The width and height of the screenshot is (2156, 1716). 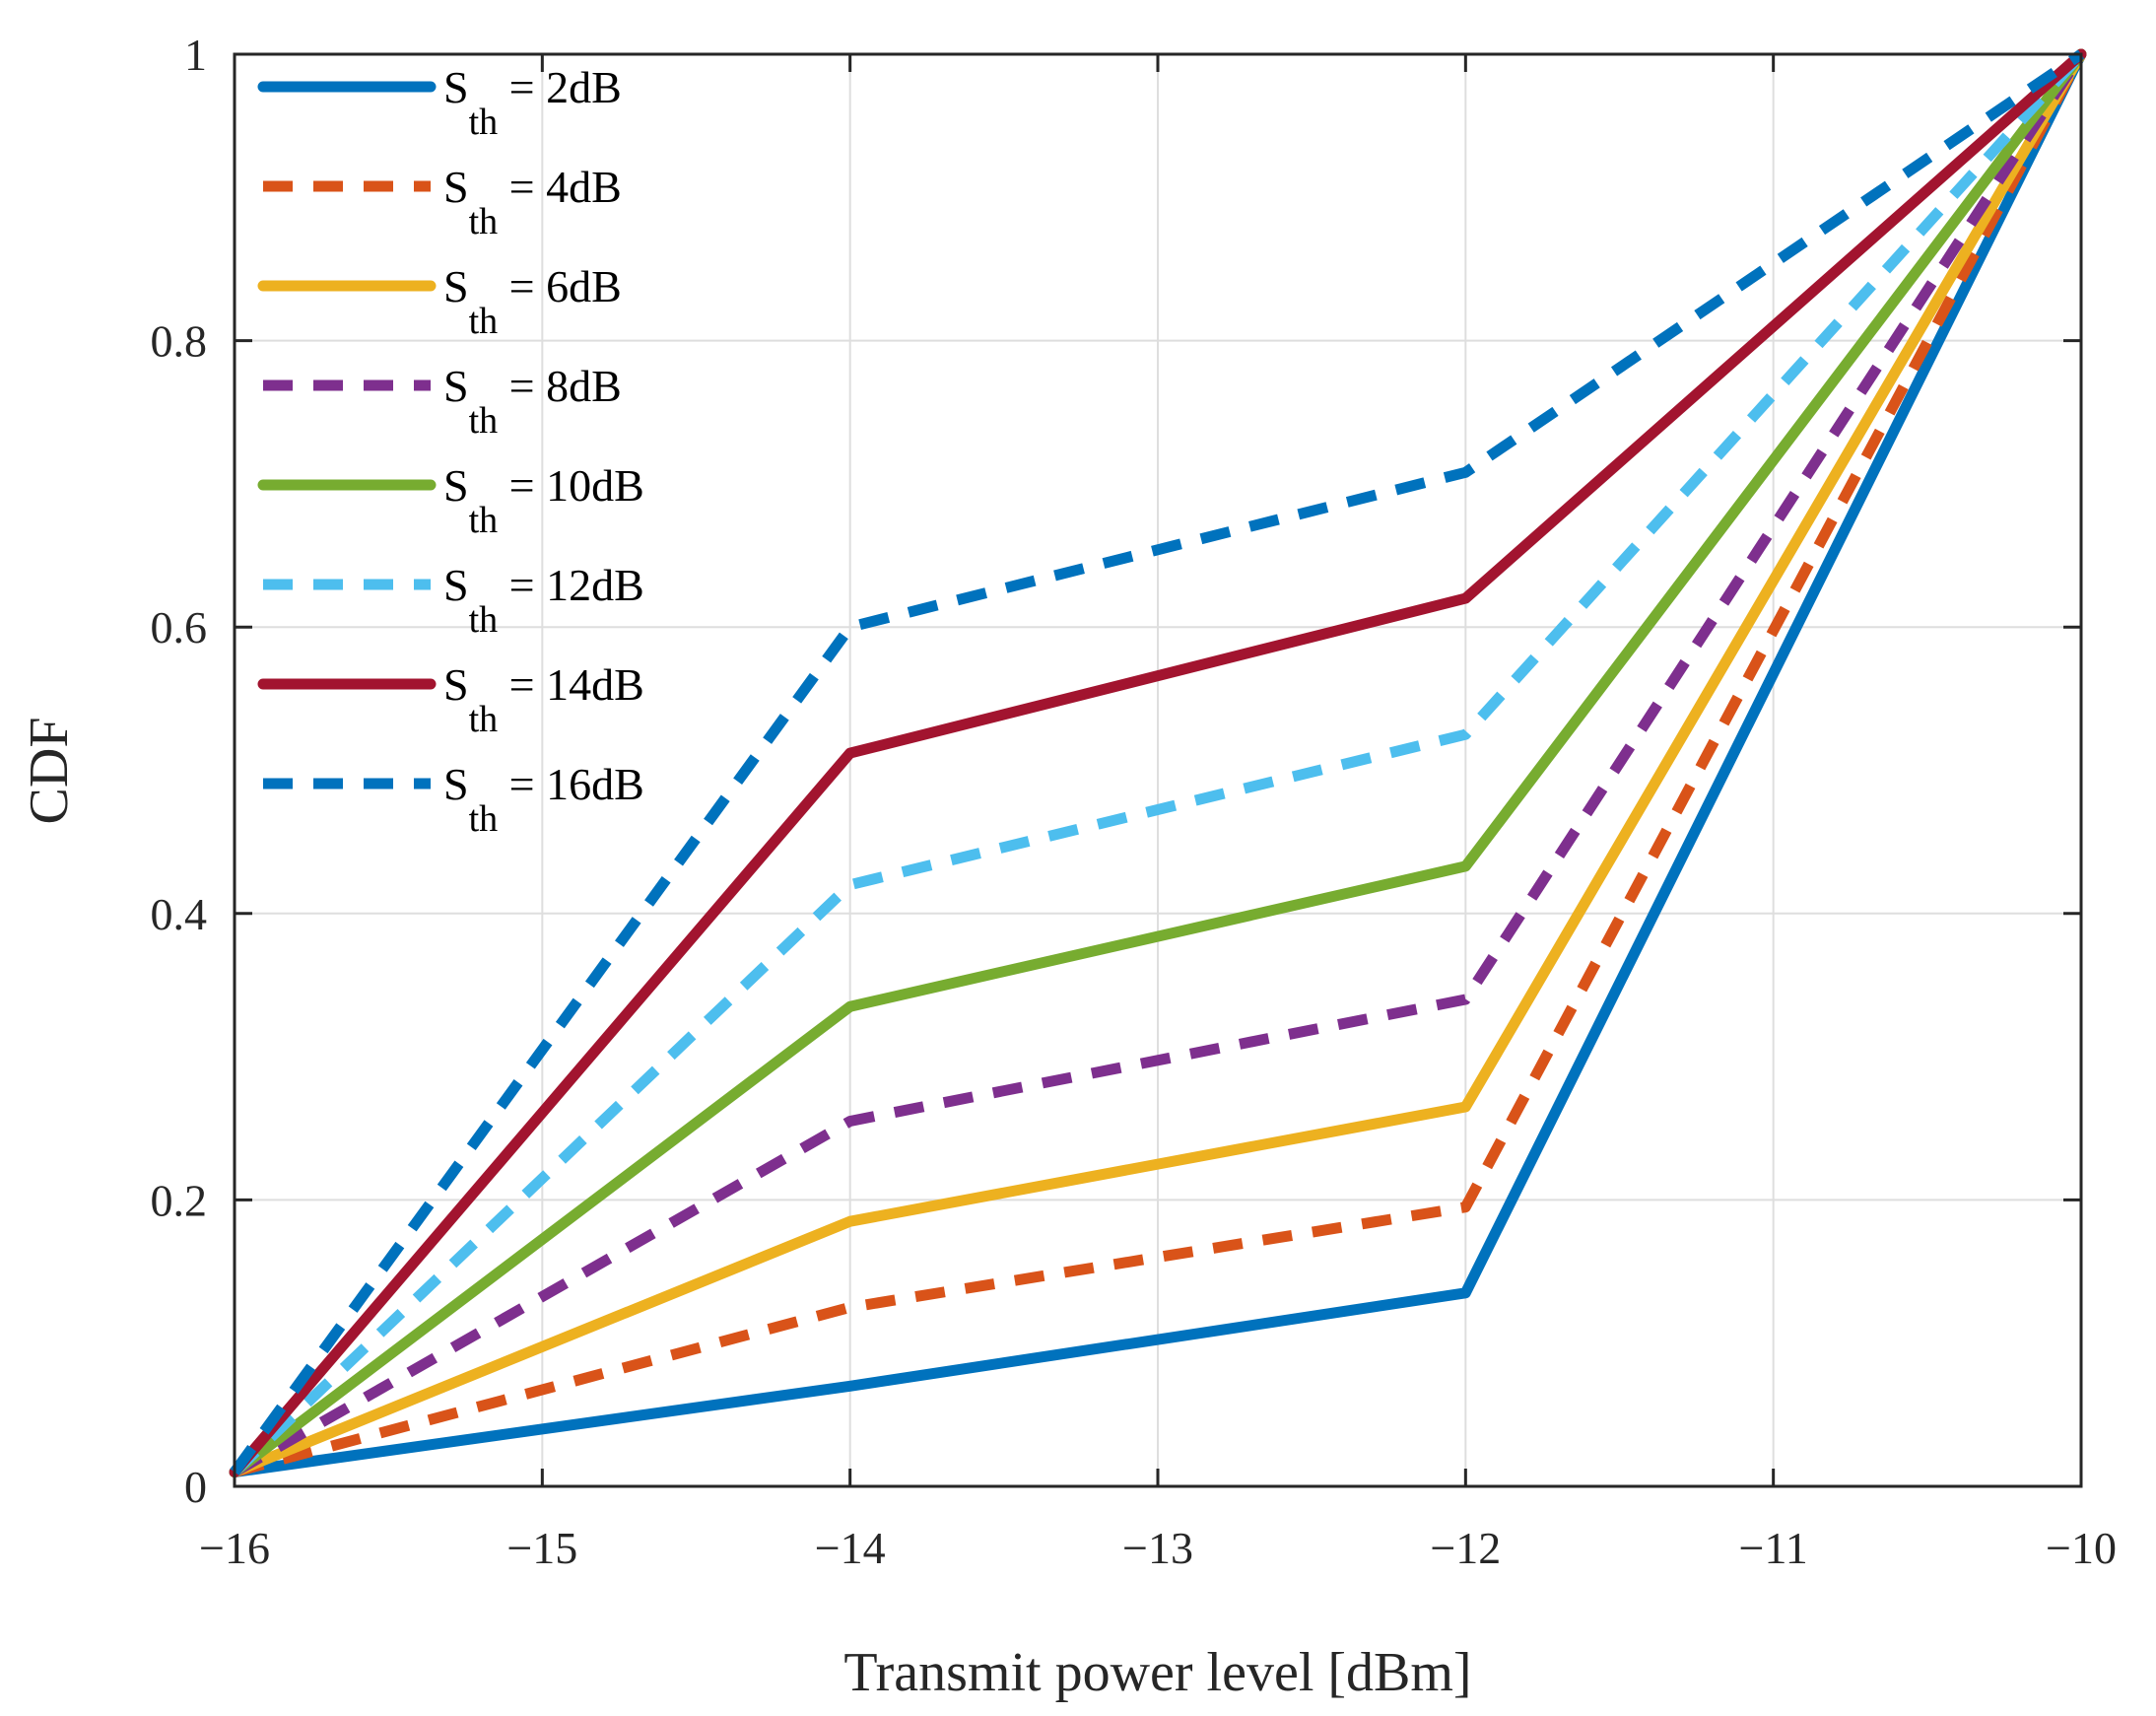 I want to click on y-axis-label: CDF, so click(x=50, y=771).